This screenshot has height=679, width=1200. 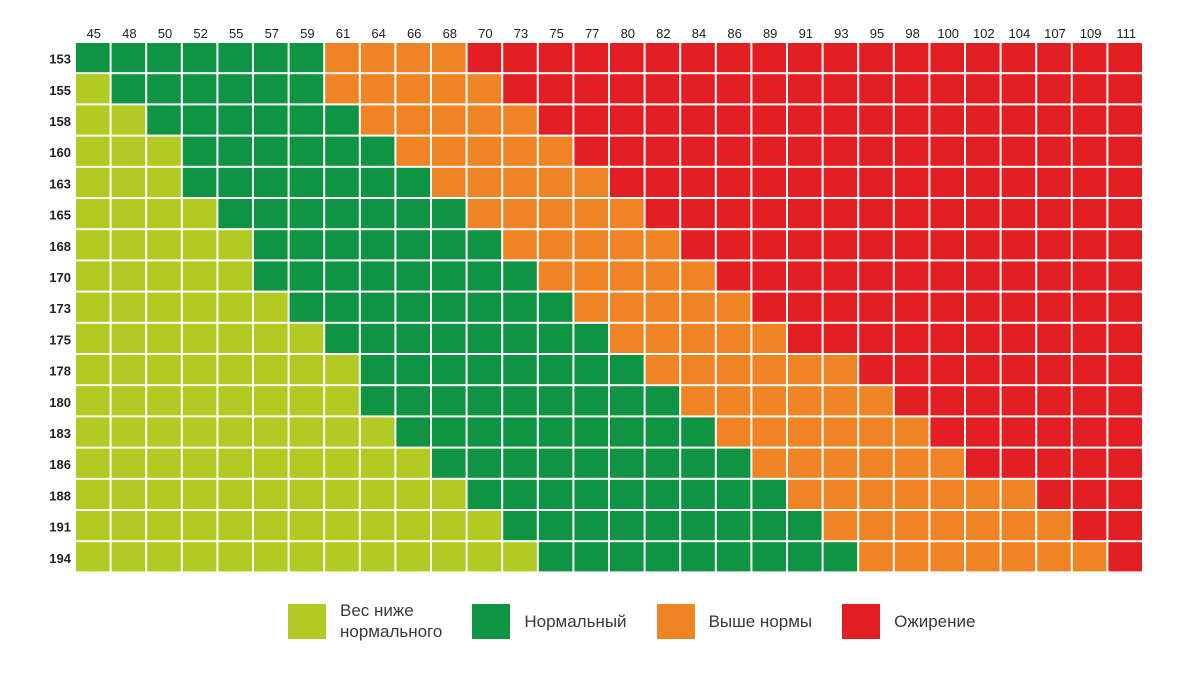 What do you see at coordinates (60, 121) in the screenshot?
I see `y-tick-label: 158` at bounding box center [60, 121].